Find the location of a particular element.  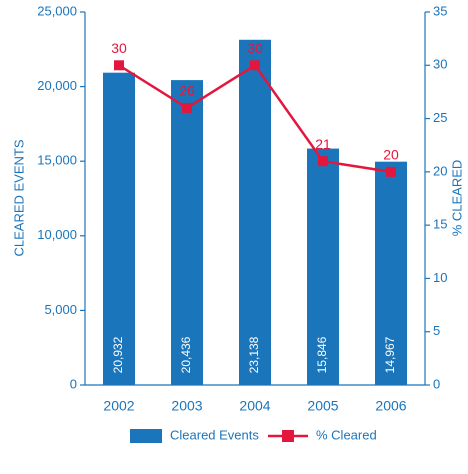

y-tick-label: 5,000 is located at coordinates (60, 309).